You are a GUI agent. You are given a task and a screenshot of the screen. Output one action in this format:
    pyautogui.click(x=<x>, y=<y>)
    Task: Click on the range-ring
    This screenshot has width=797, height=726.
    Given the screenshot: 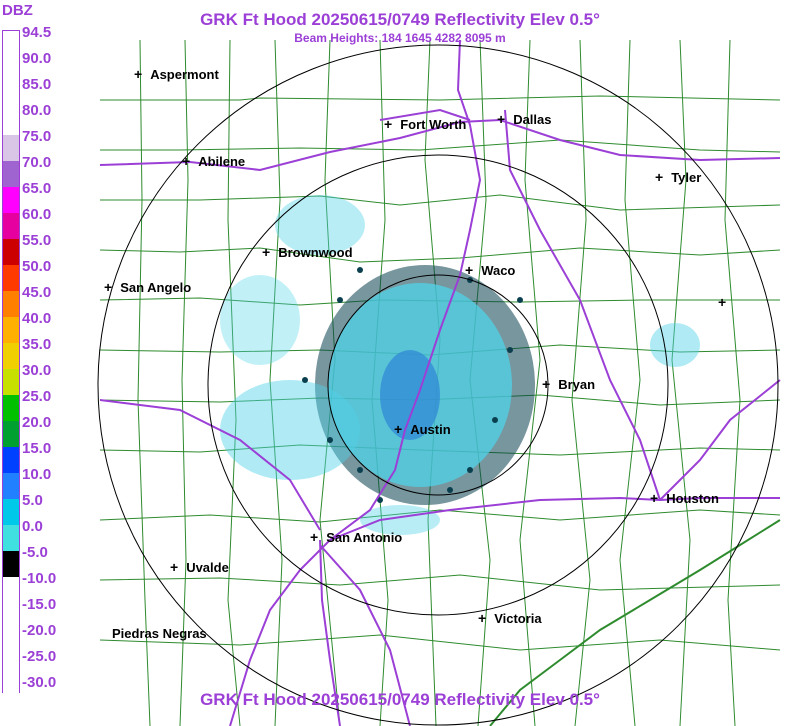 What is the action you would take?
    pyautogui.click(x=438, y=385)
    